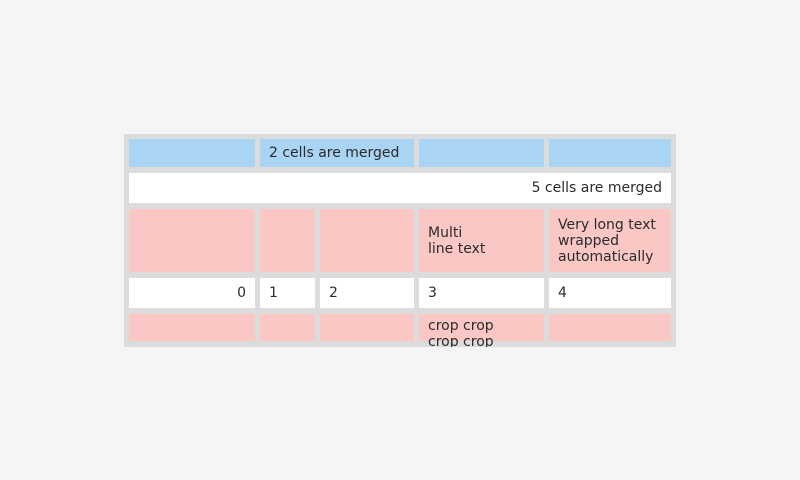  I want to click on table-cell-r2-merged-5: 5 cells are merged, so click(400, 188).